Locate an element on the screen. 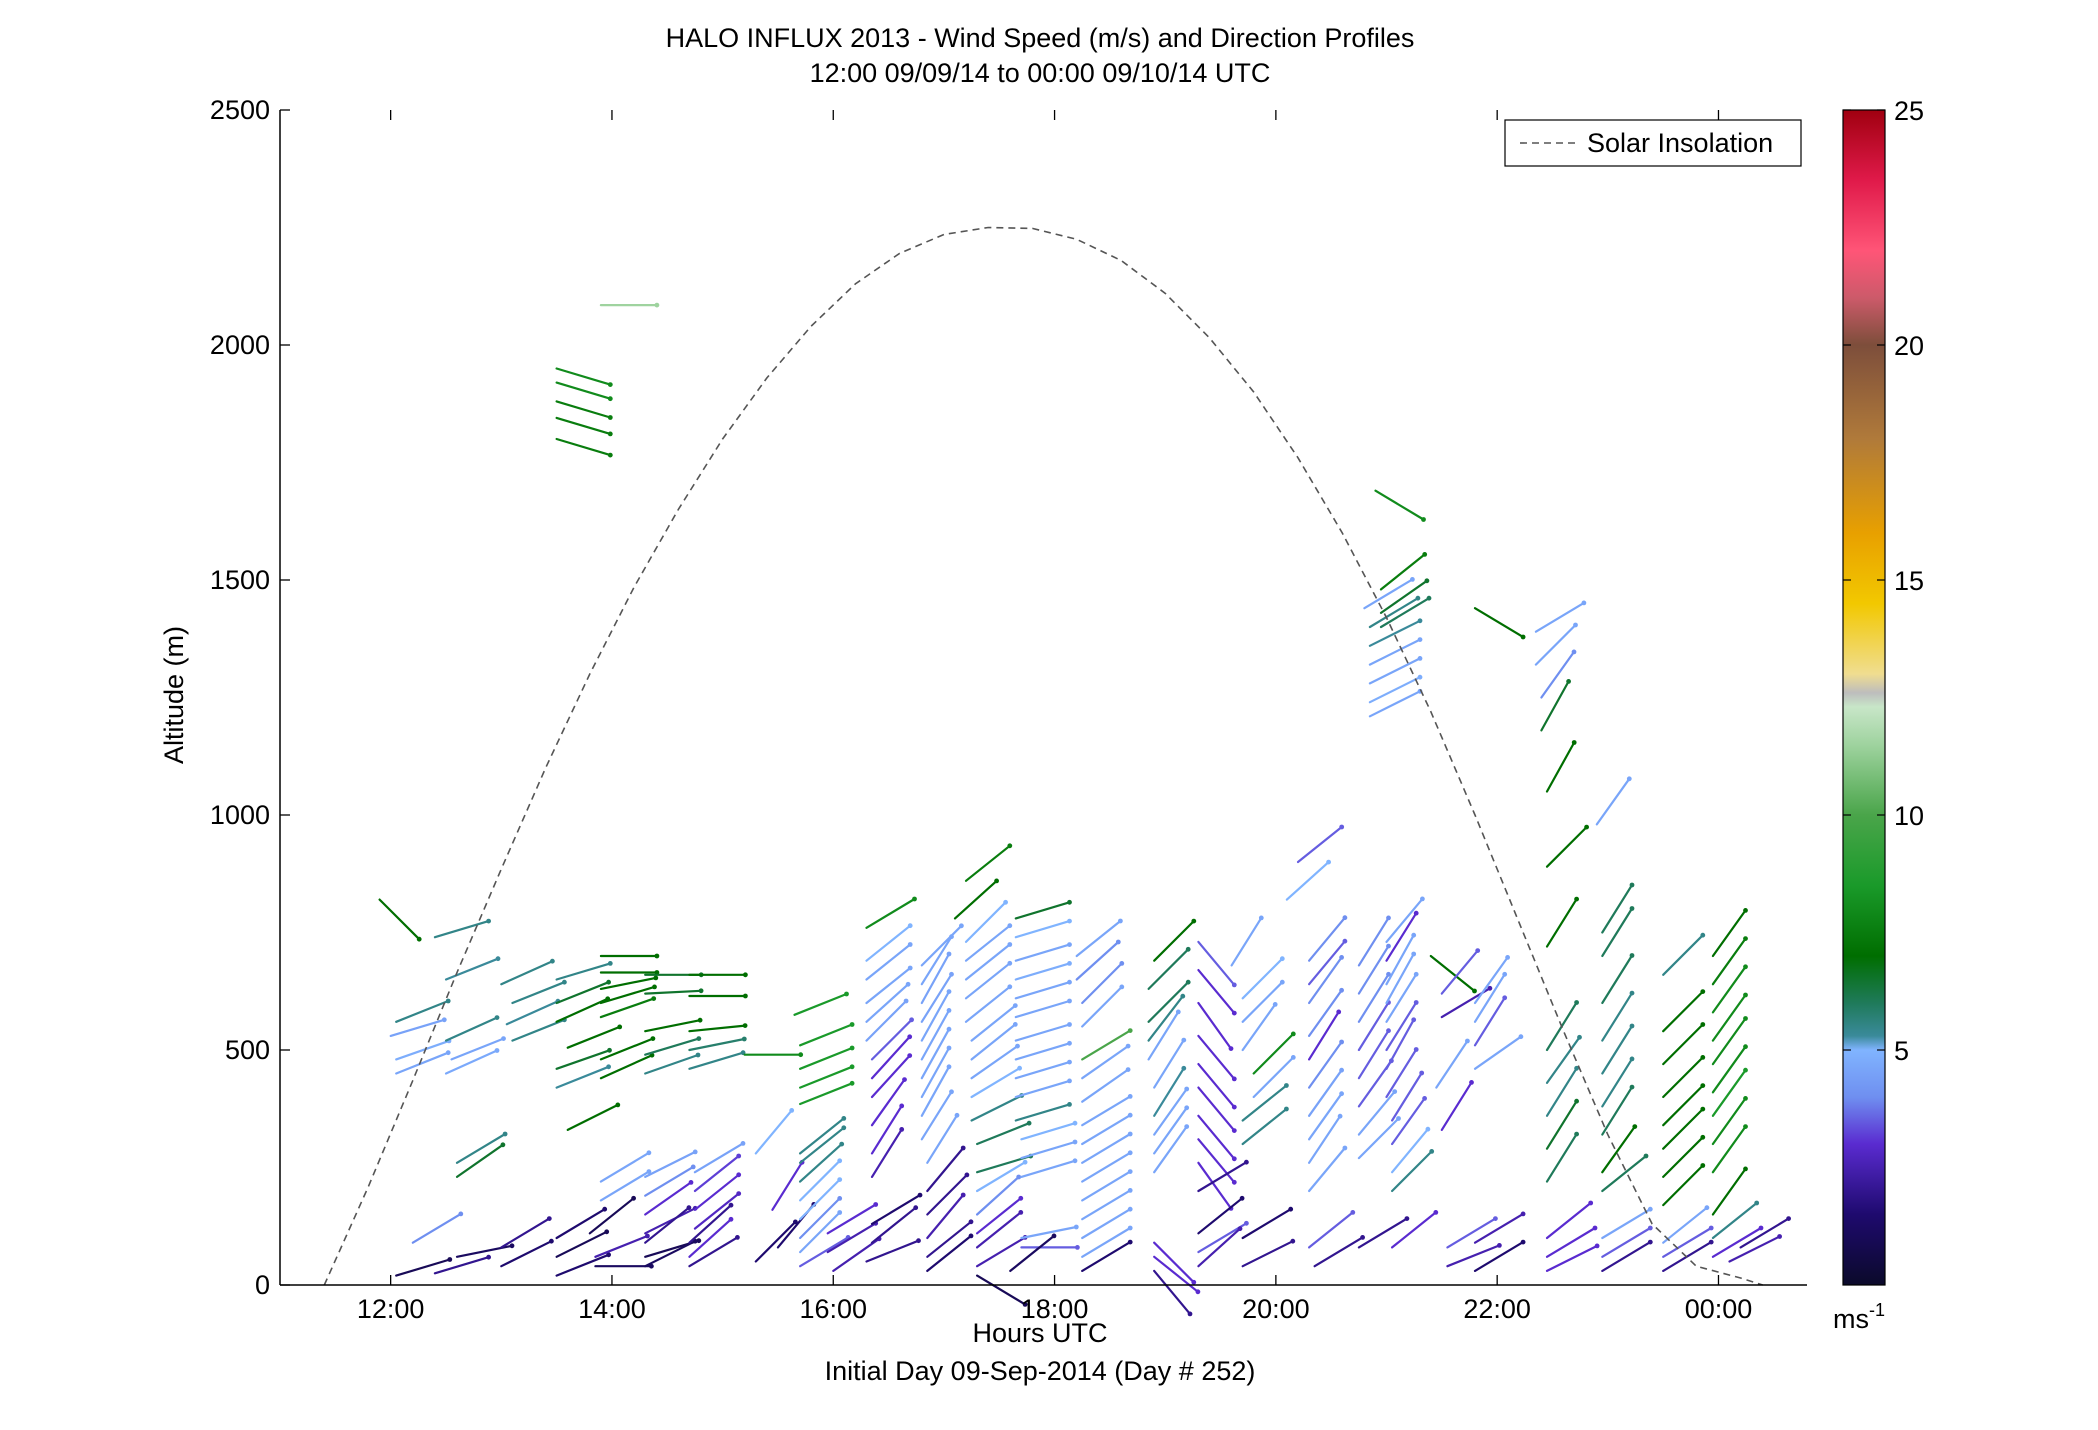  colorbar-tick-label: 20 is located at coordinates (1909, 346).